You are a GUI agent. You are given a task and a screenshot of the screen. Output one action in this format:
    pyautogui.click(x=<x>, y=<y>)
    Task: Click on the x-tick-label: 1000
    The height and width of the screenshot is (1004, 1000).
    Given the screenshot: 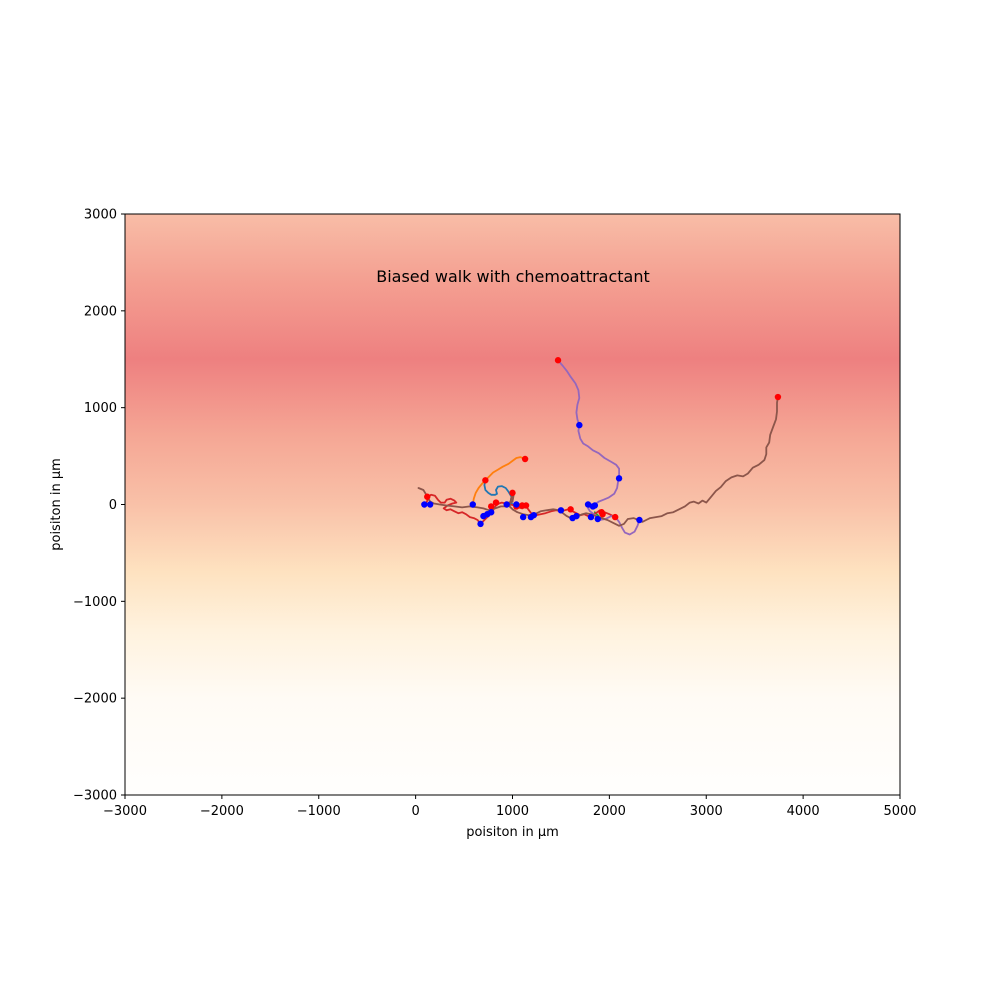 What is the action you would take?
    pyautogui.click(x=512, y=811)
    